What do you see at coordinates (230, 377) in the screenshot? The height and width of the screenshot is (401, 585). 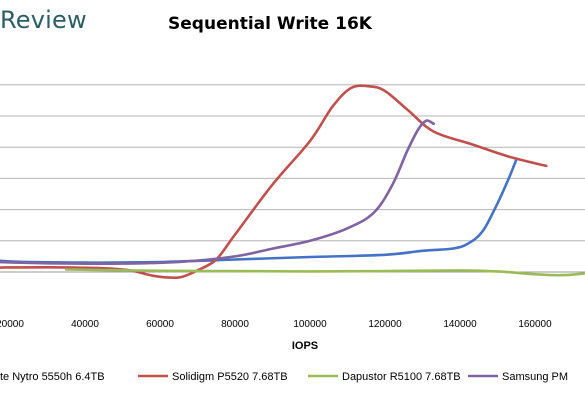 I see `legend-label: Solidigm P5520 7.68TB` at bounding box center [230, 377].